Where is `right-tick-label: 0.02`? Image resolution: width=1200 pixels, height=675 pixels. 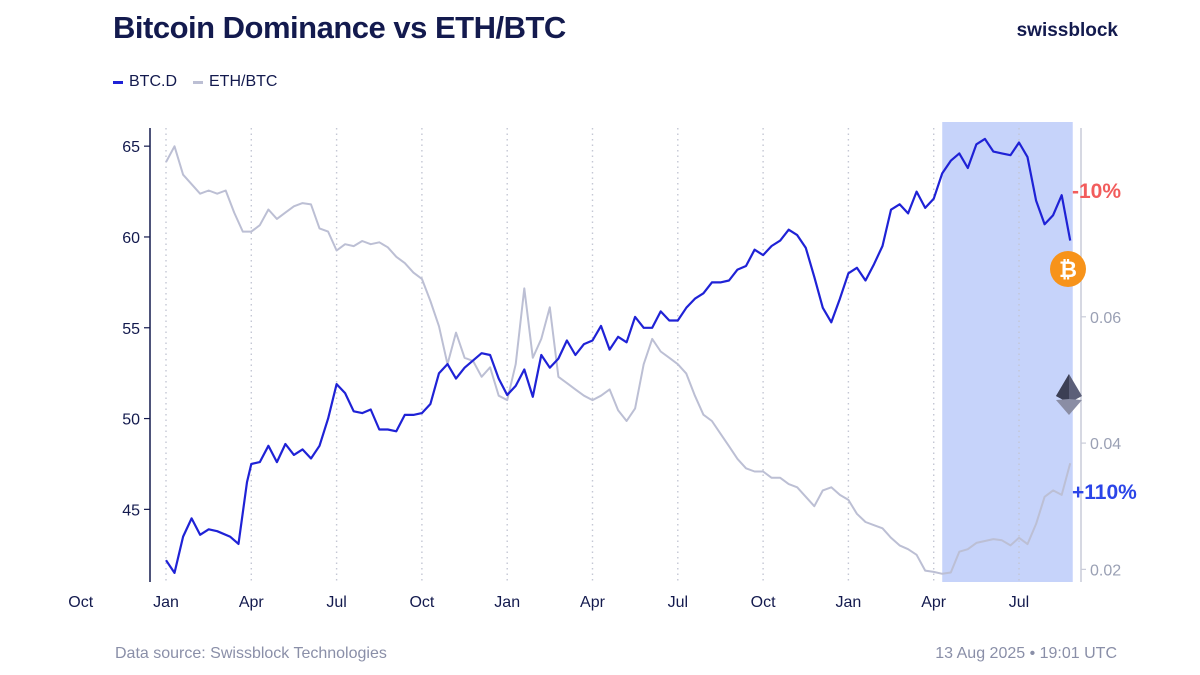
right-tick-label: 0.02 is located at coordinates (1105, 570).